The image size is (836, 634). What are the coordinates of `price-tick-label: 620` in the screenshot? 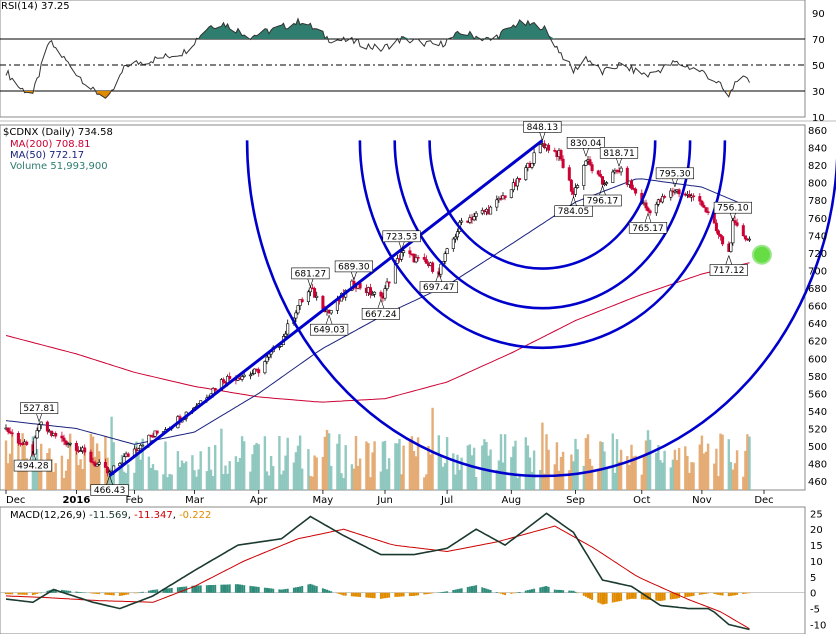 It's located at (817, 342).